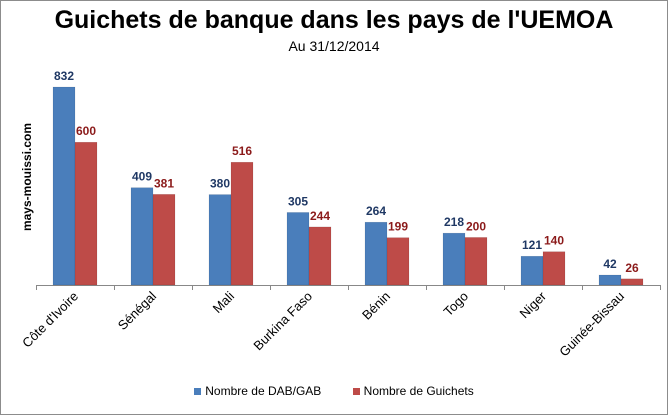 Image resolution: width=668 pixels, height=415 pixels. I want to click on data-label-dab: 305, so click(298, 201).